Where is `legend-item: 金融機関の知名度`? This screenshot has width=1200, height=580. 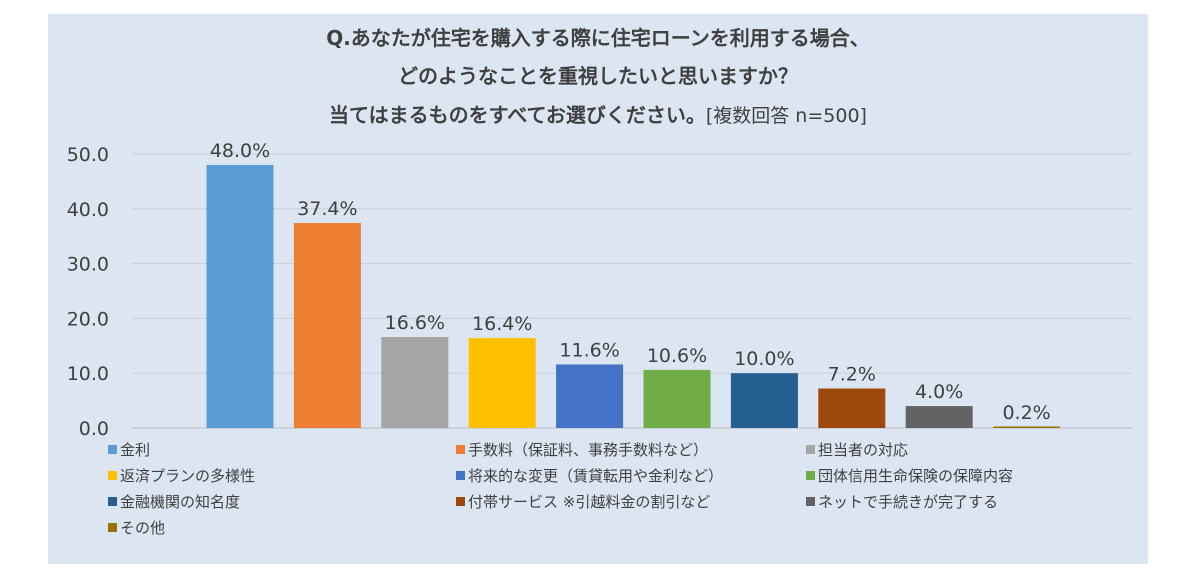
legend-item: 金融機関の知名度 is located at coordinates (282, 501).